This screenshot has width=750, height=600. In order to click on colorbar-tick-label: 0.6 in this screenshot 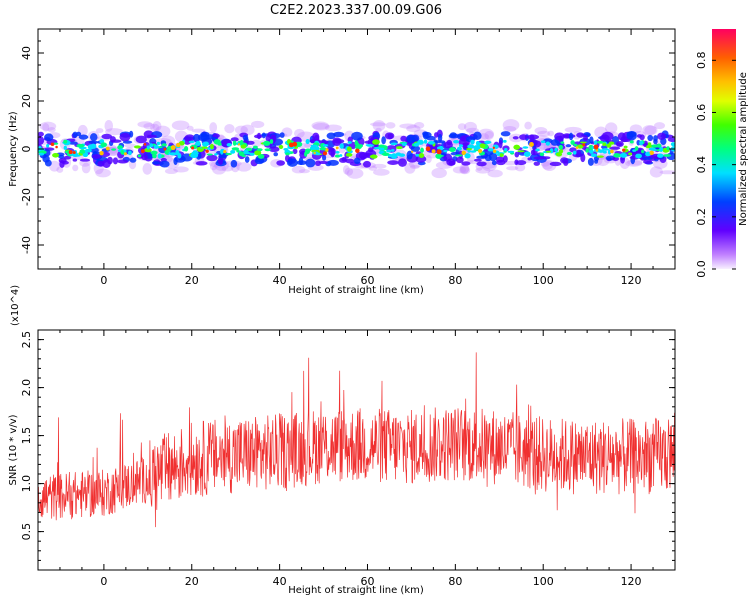, I will do `click(701, 113)`.